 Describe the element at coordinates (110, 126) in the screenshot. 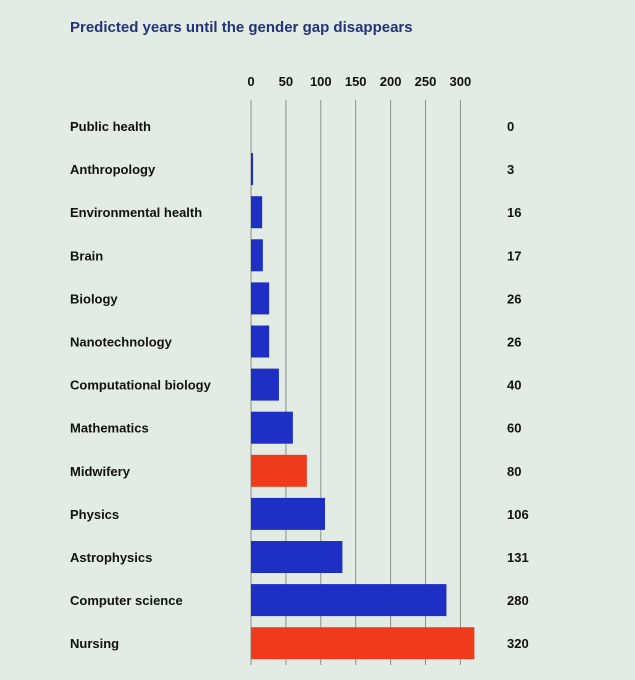

I see `category-label: Public health` at that location.